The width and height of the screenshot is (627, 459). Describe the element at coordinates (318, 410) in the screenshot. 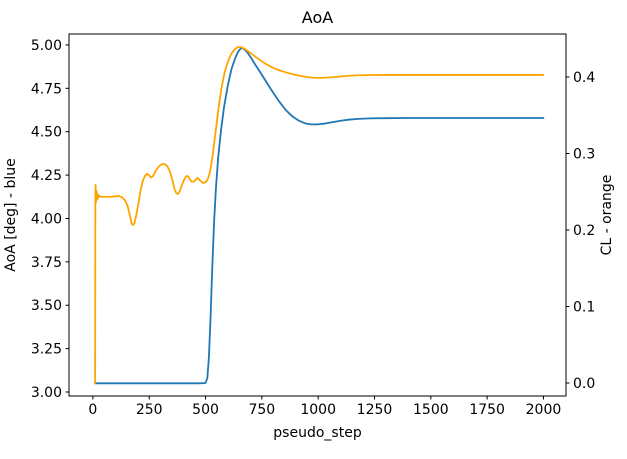

I see `x-tick-label: 1000` at that location.